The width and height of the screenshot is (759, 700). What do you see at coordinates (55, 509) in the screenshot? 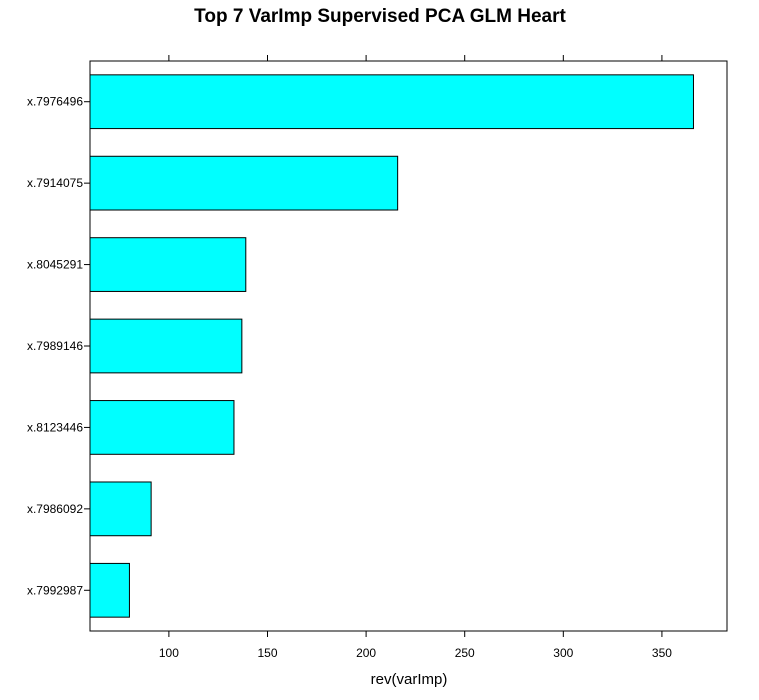
I see `category-label-x.7986092: x.7986092` at bounding box center [55, 509].